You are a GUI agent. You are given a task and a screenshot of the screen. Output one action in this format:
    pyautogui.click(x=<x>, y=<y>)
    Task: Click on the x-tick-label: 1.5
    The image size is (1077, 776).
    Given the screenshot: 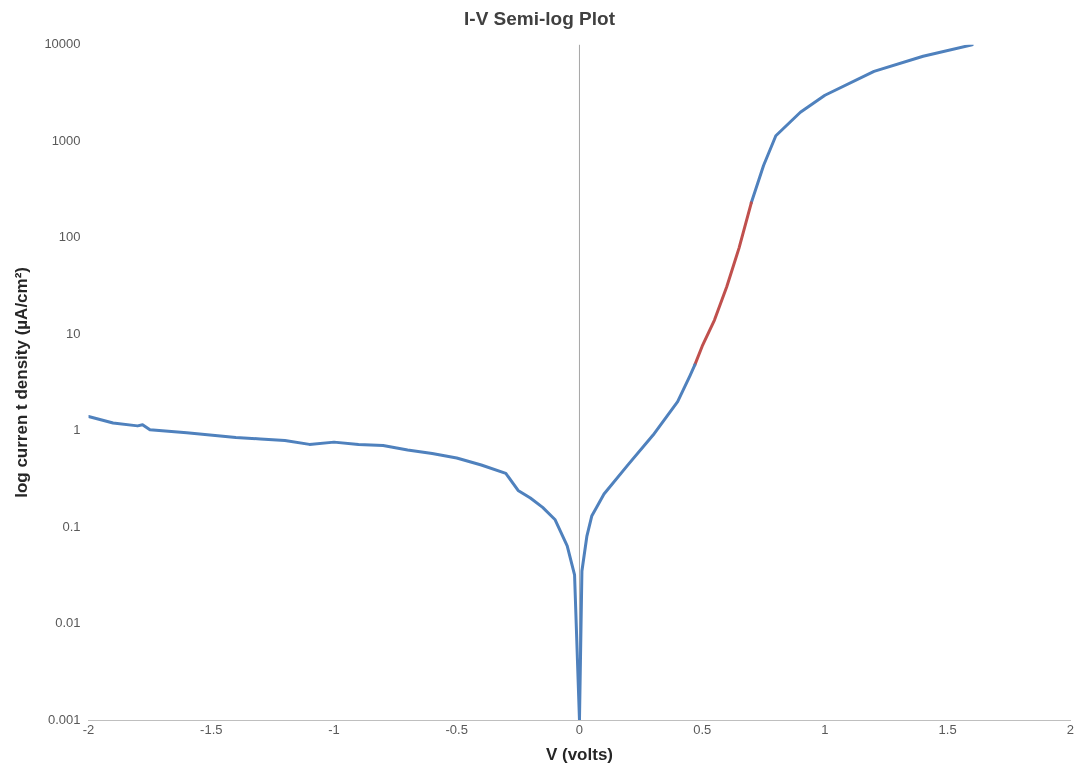 What is the action you would take?
    pyautogui.click(x=947, y=730)
    